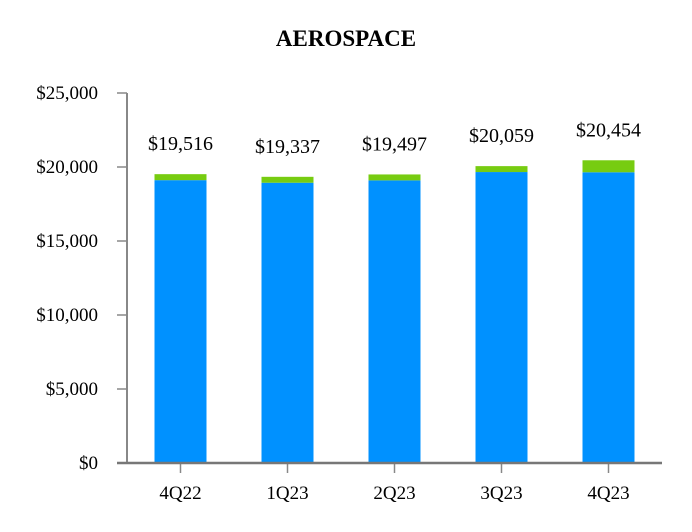 The image size is (692, 532). Describe the element at coordinates (67, 167) in the screenshot. I see `y-tick-label: $20,000` at that location.